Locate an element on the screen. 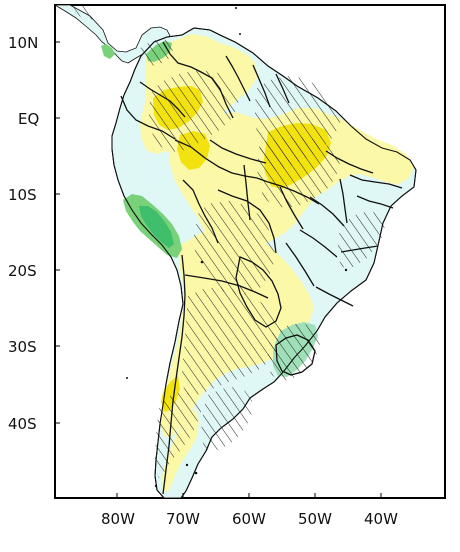 This screenshot has width=460, height=552. lat-label-40s: 40S is located at coordinates (22, 424).